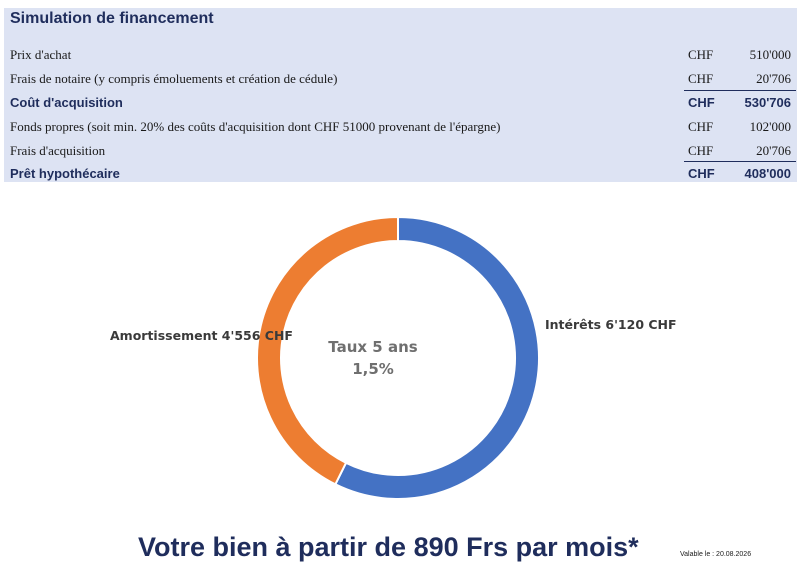  What do you see at coordinates (41, 54) in the screenshot?
I see `row-label: Prix d'achat` at bounding box center [41, 54].